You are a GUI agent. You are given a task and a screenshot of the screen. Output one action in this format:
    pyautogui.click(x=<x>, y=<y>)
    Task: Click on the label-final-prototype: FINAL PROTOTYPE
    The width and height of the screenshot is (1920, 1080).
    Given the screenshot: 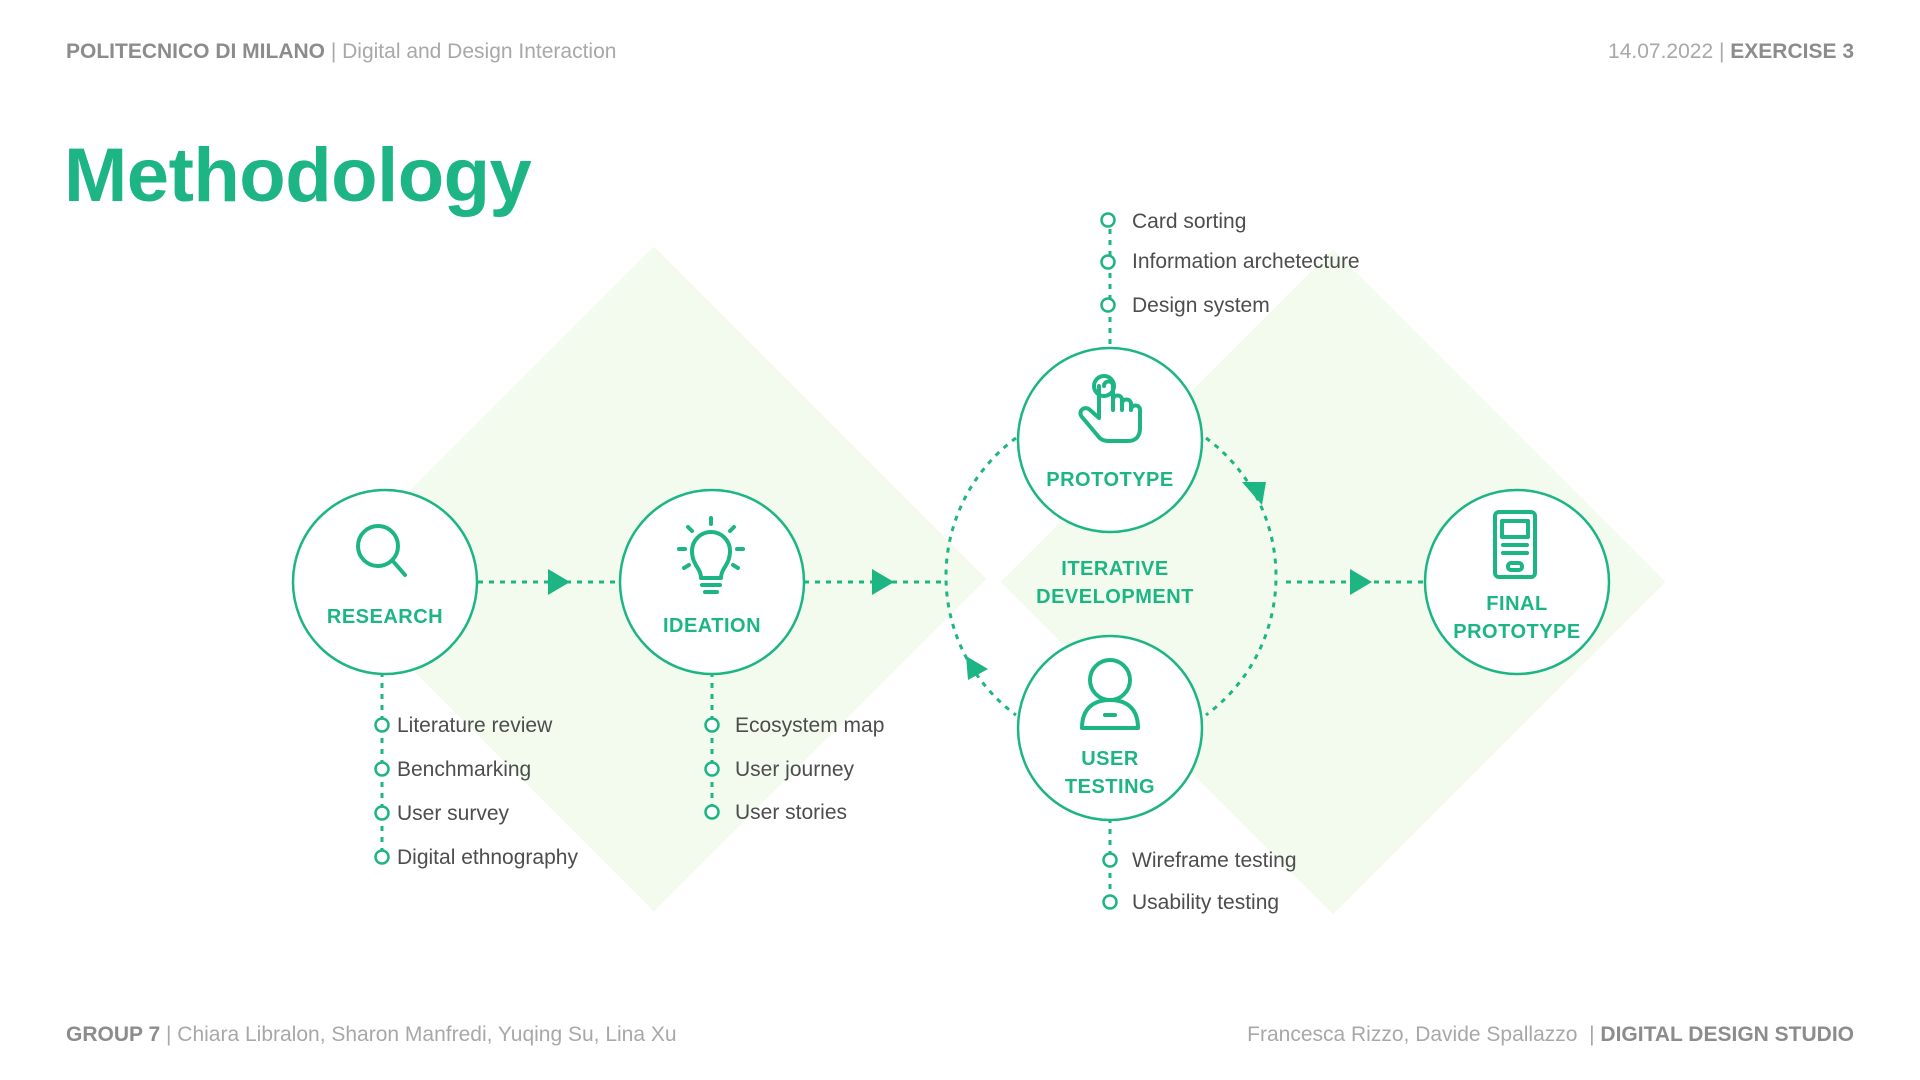 What is the action you would take?
    pyautogui.click(x=1517, y=618)
    